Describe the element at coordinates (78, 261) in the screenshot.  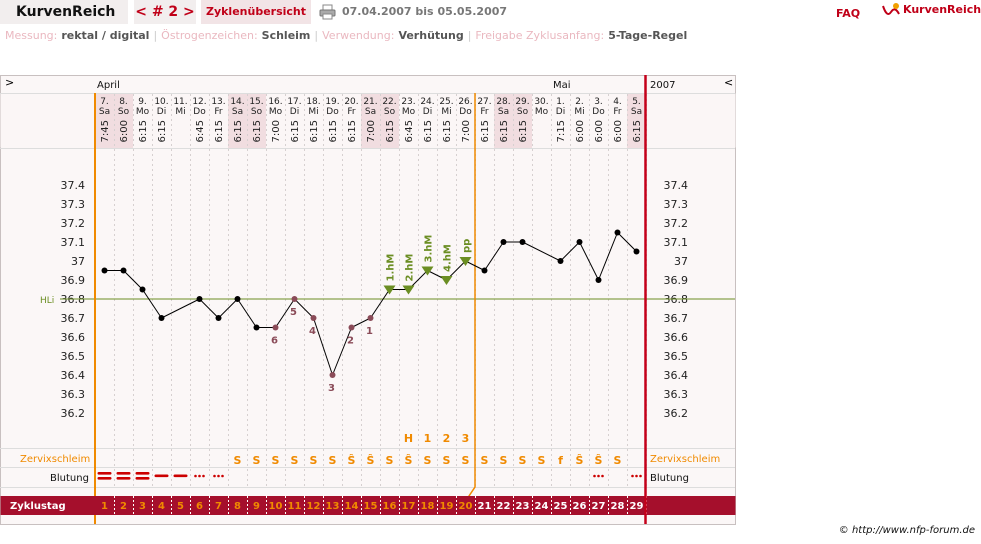
I see `y-tick-label: 37` at that location.